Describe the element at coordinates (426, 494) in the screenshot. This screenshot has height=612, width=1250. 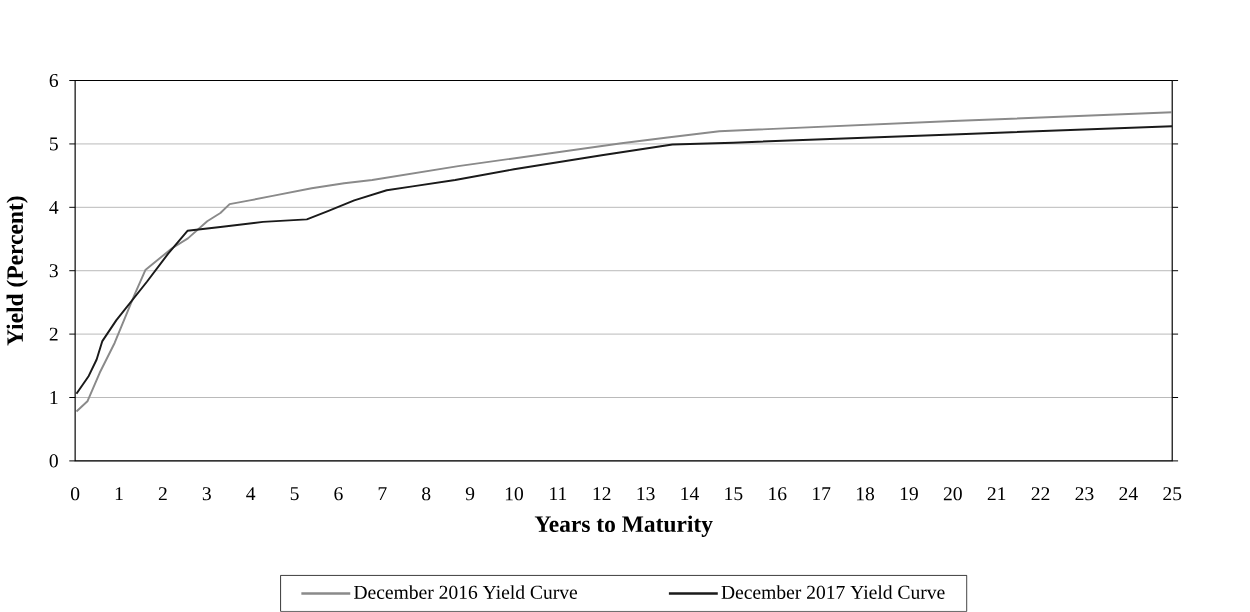
I see `x-tick-label: 8` at that location.